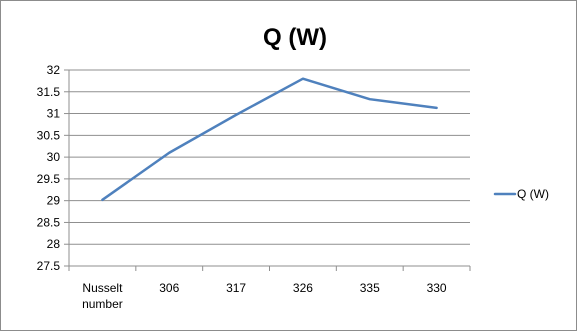  Describe the element at coordinates (102, 296) in the screenshot. I see `x-tick-label: Nusselt number` at that location.